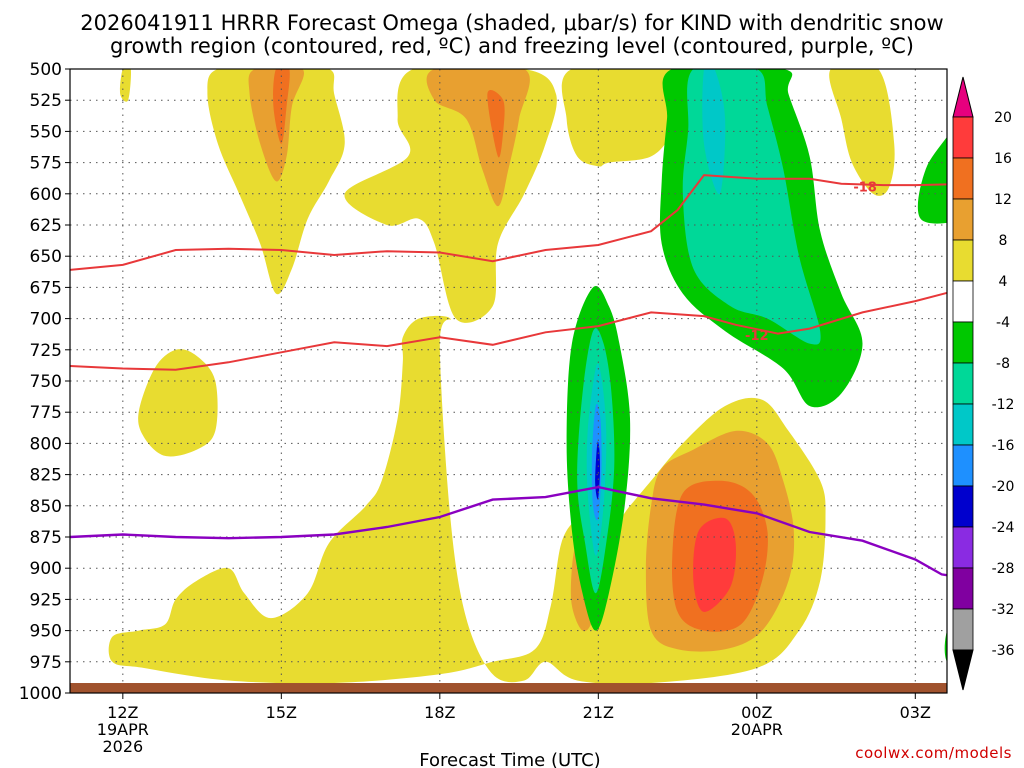 This screenshot has height=768, width=1024. I want to click on y-tick-label-950: 950, so click(46, 632).